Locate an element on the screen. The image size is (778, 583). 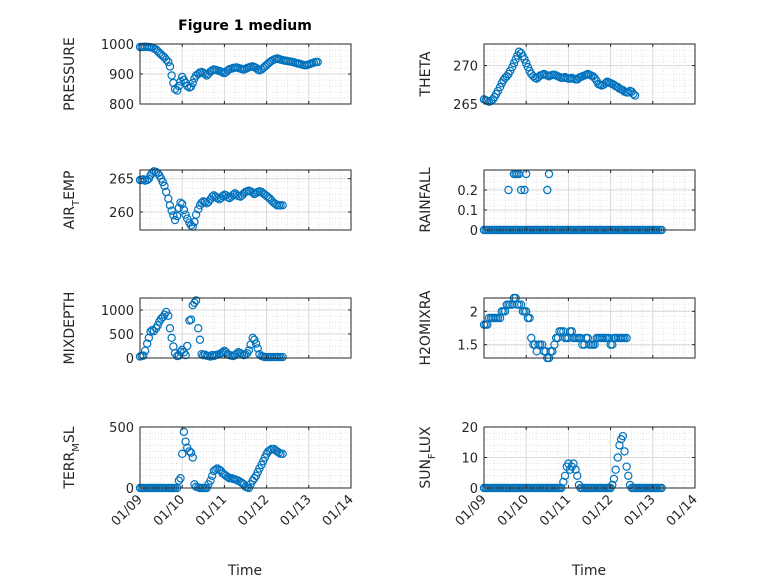
y-tick-label: 265 is located at coordinates (465, 105).